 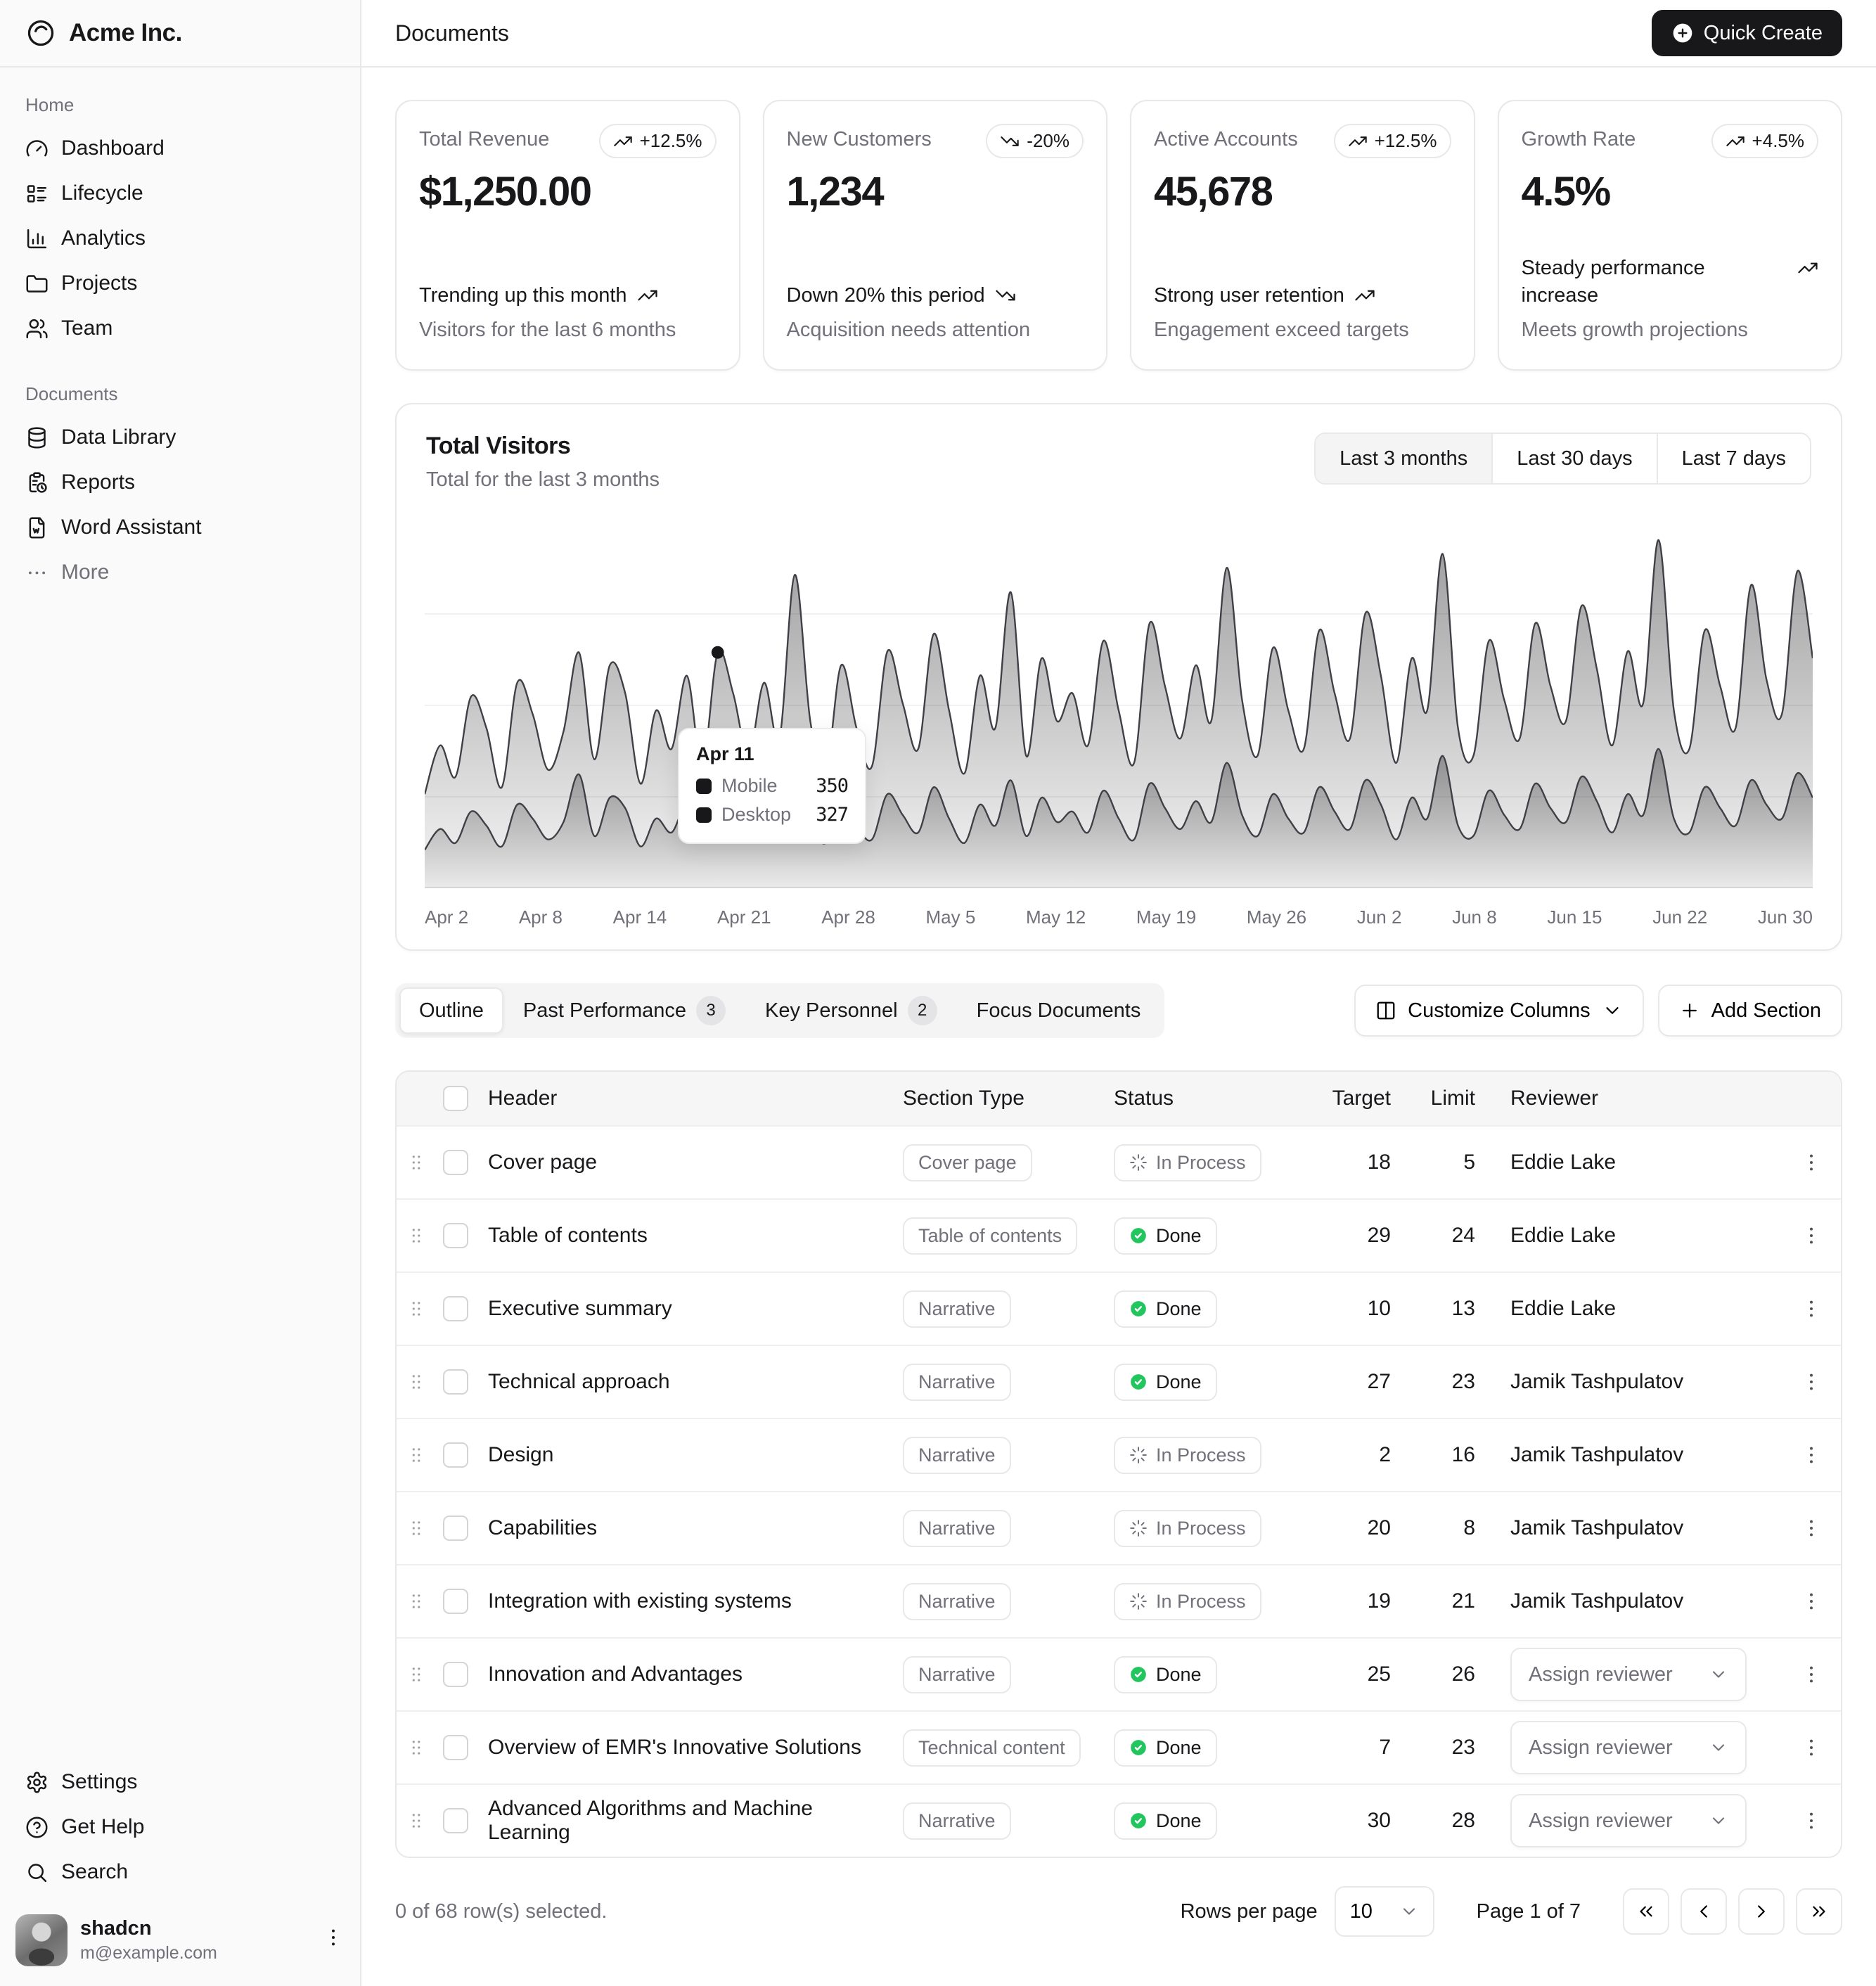 I want to click on target-value: 10, so click(x=1379, y=1309).